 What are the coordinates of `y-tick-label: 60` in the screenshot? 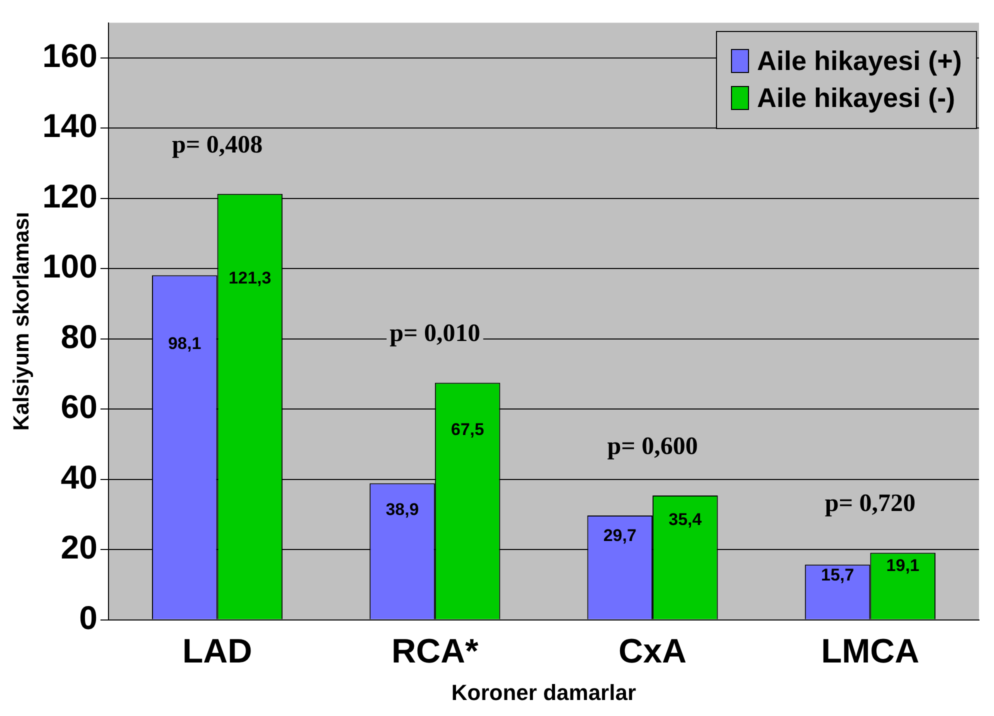 It's located at (79, 407).